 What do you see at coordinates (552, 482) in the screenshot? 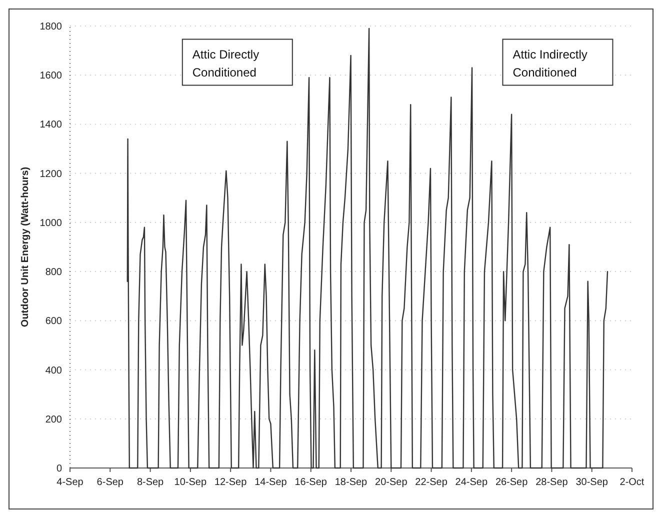
I see `x-tick-label: 28-Sep` at bounding box center [552, 482].